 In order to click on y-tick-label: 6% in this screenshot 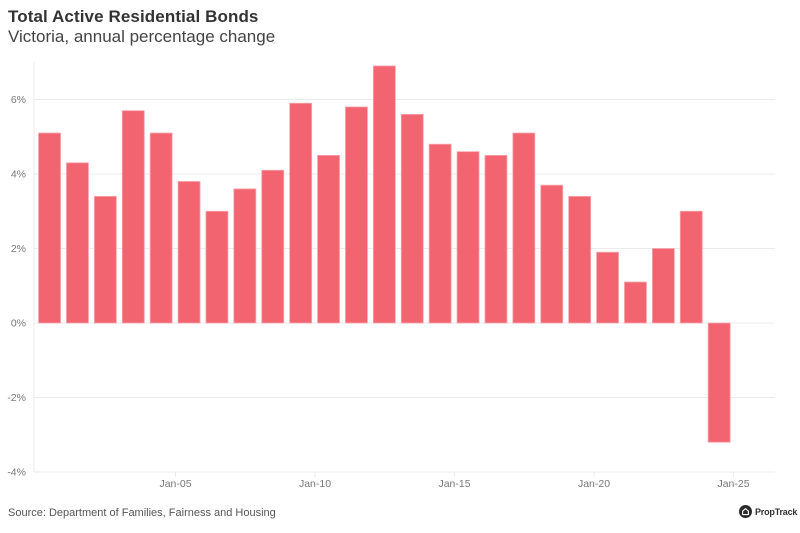, I will do `click(18, 100)`.